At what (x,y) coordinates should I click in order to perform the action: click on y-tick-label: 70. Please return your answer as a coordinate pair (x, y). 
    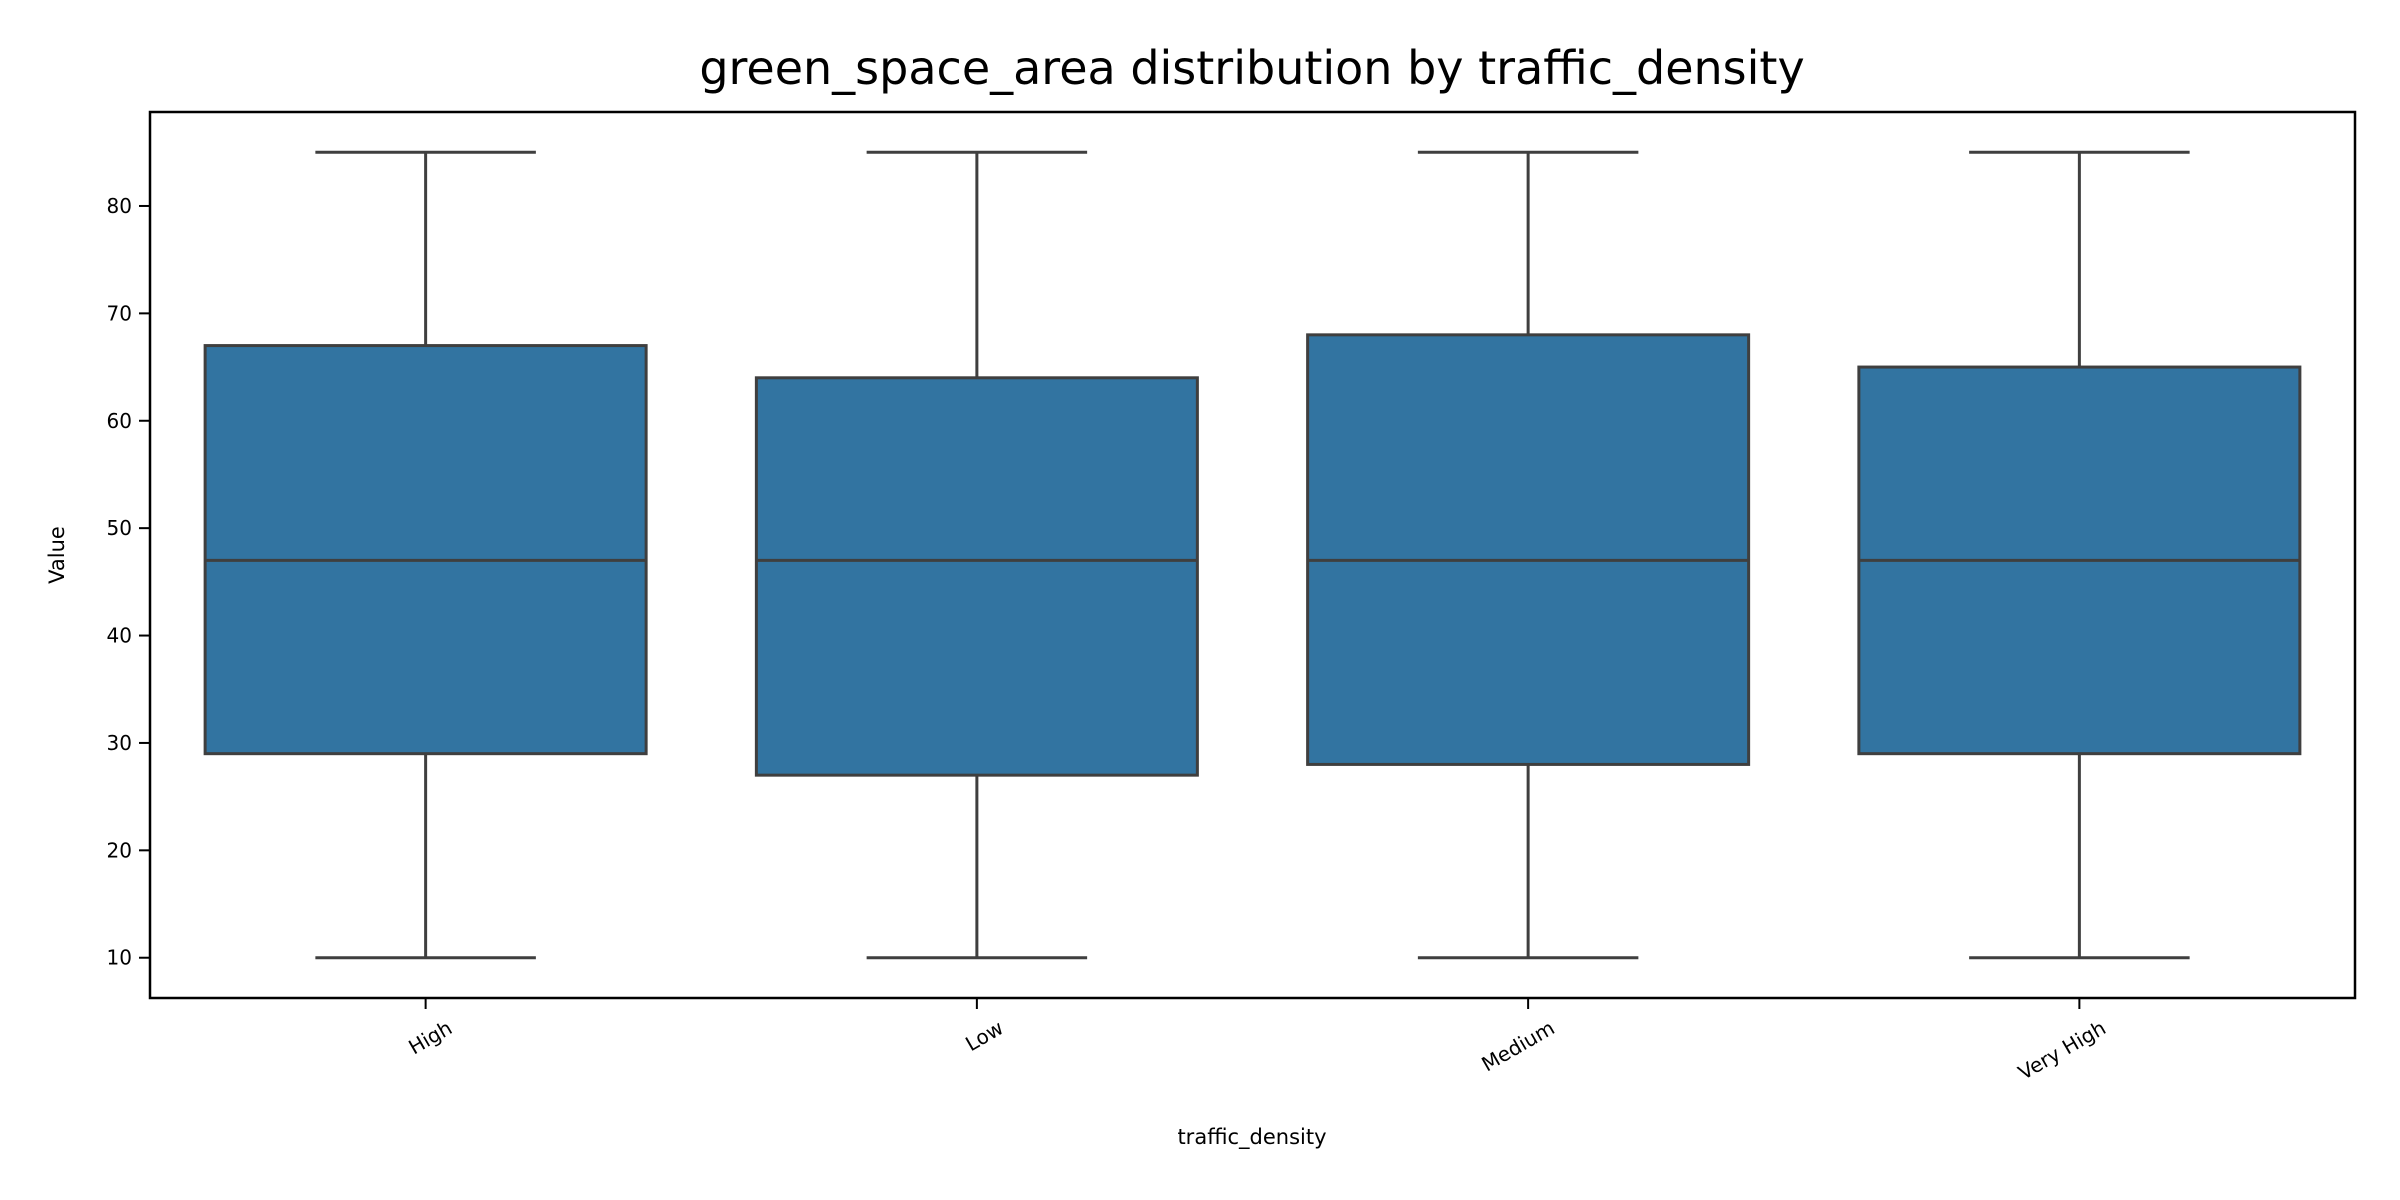
    Looking at the image, I should click on (119, 313).